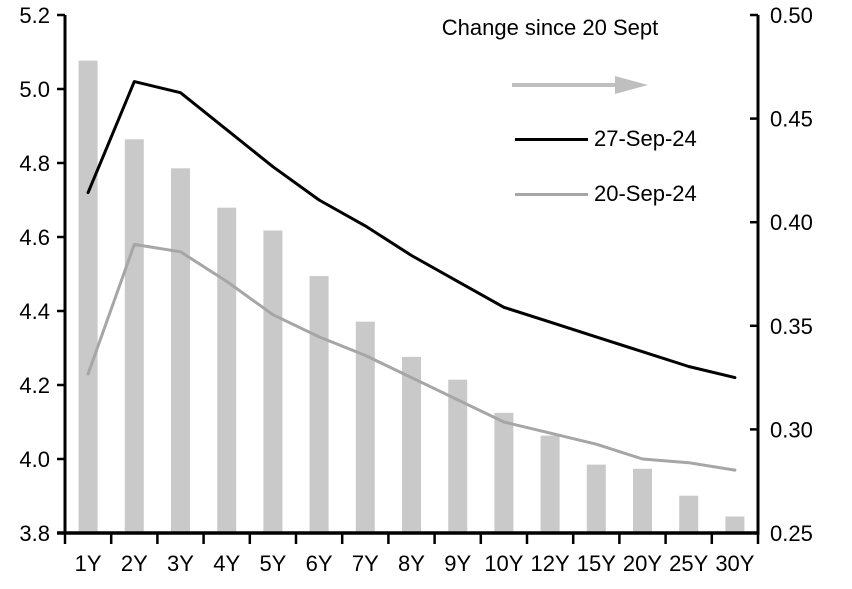 The image size is (852, 589). I want to click on legend-label-27sep: 27-Sep-24, so click(645, 138).